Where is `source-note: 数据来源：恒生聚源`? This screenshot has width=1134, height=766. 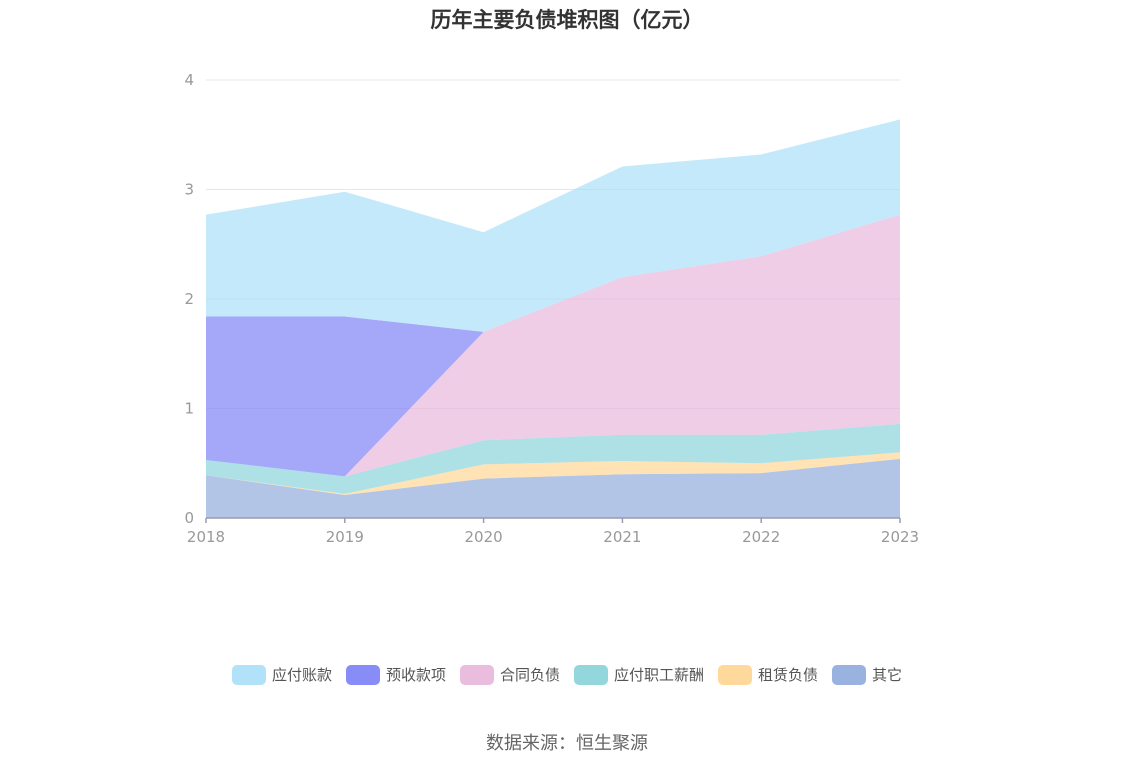 source-note: 数据来源：恒生聚源 is located at coordinates (567, 743).